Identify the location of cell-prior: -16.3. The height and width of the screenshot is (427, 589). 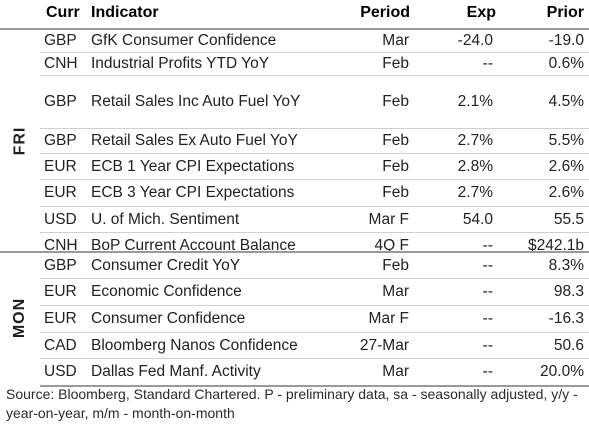
(566, 318).